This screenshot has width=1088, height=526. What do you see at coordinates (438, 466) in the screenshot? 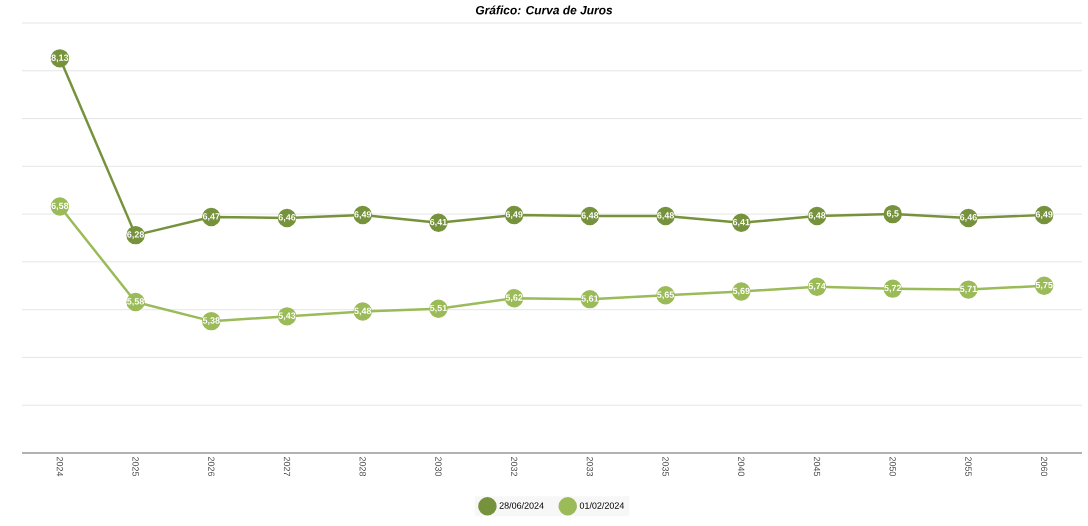
I see `x-tick-label: 2030` at bounding box center [438, 466].